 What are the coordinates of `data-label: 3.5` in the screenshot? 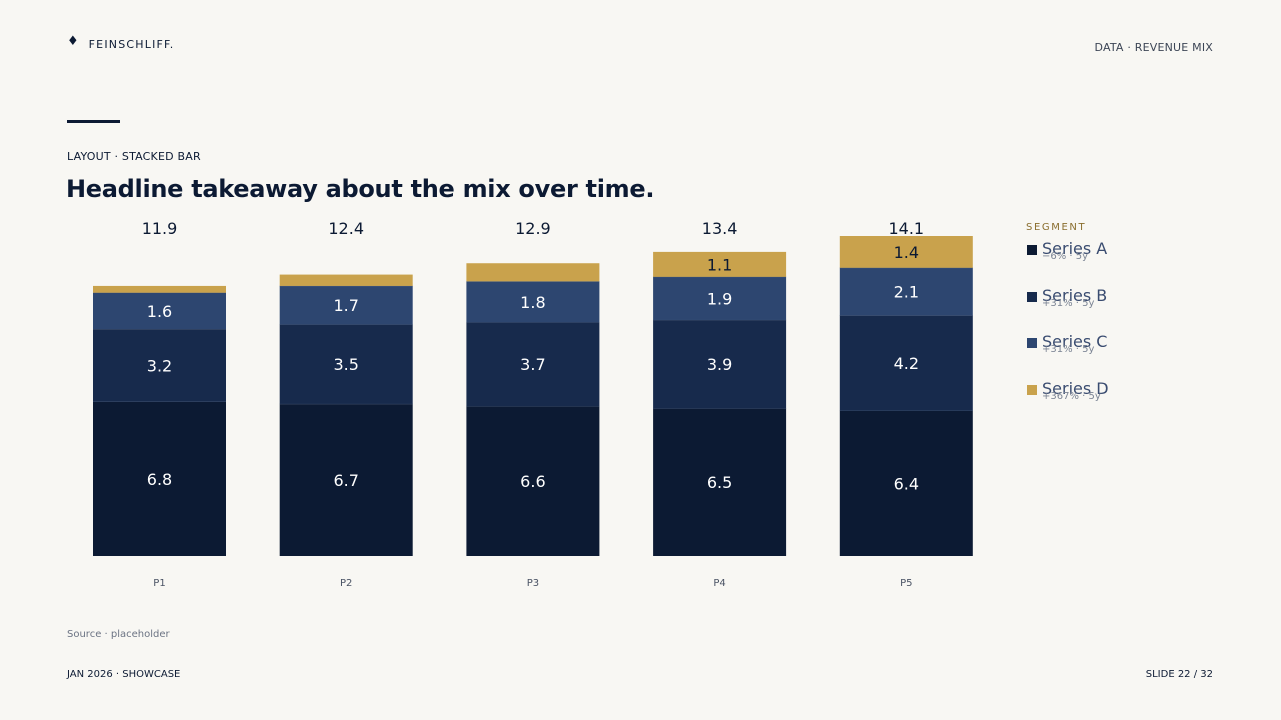 It's located at (345, 364).